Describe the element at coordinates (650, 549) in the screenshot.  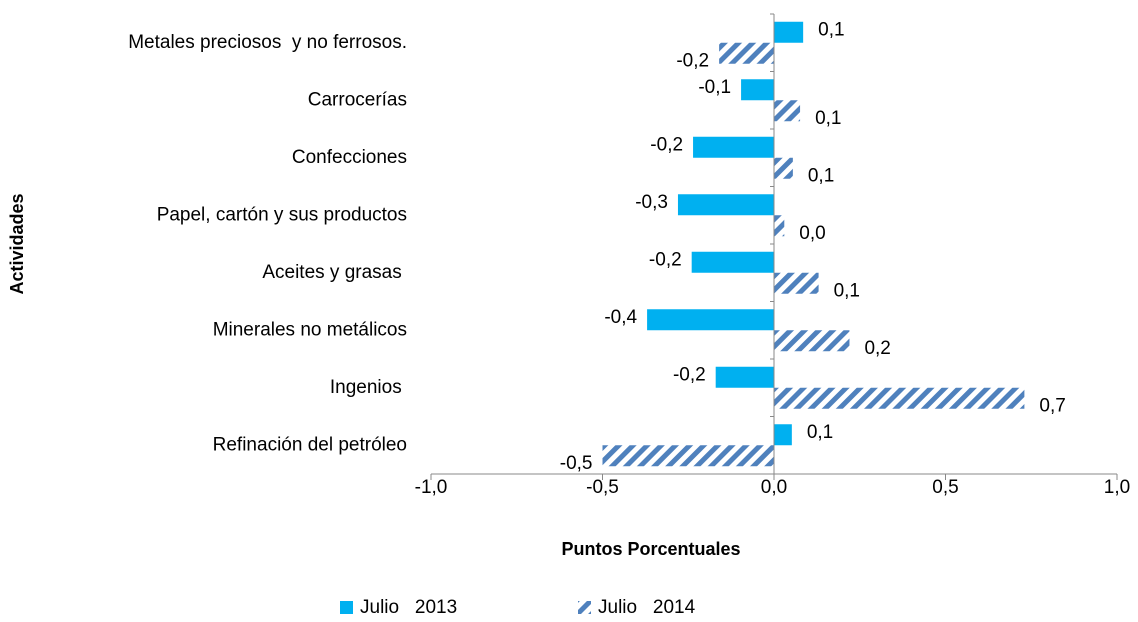
I see `x-axis-title: Puntos Porcentuales` at that location.